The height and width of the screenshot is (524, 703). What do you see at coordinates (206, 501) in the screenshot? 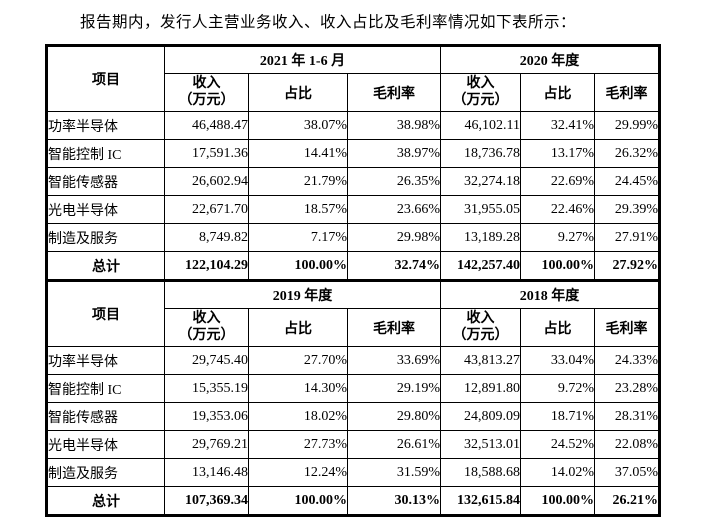
I see `revenue-cell: 107,369.34` at bounding box center [206, 501].